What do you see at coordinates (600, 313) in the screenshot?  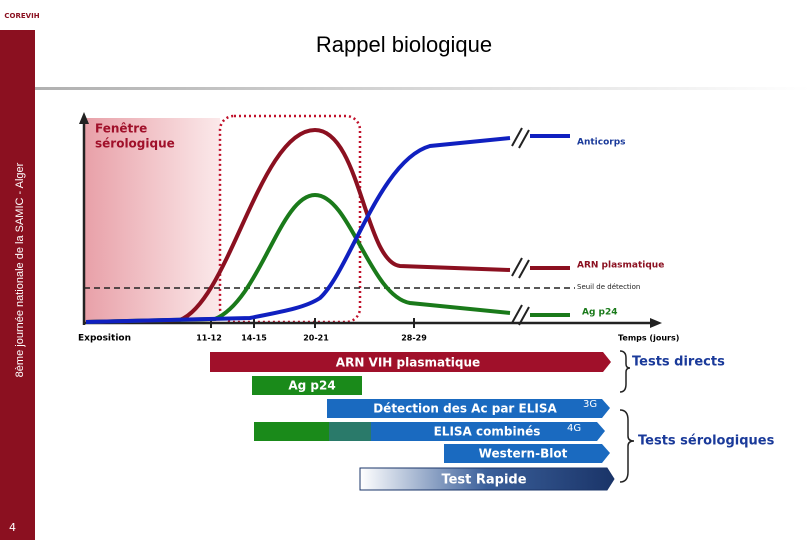 I see `curve-label: Ag p24` at bounding box center [600, 313].